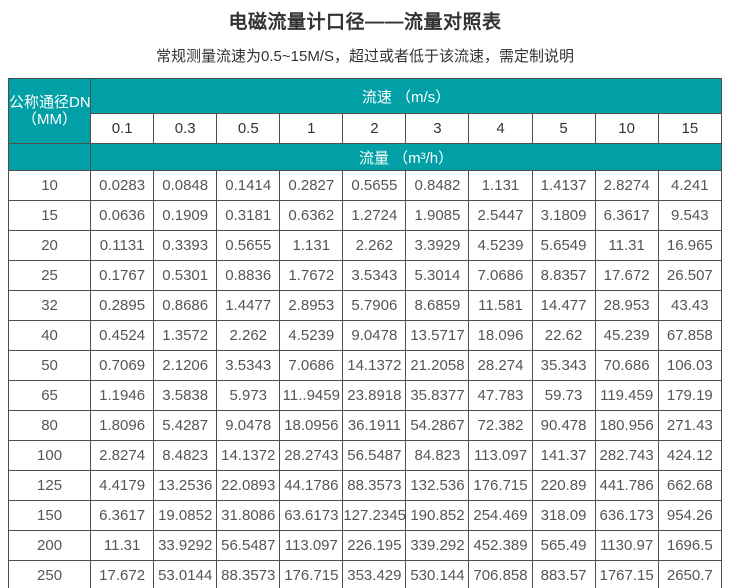  What do you see at coordinates (248, 215) in the screenshot?
I see `flow-value-cell: 0.3181` at bounding box center [248, 215].